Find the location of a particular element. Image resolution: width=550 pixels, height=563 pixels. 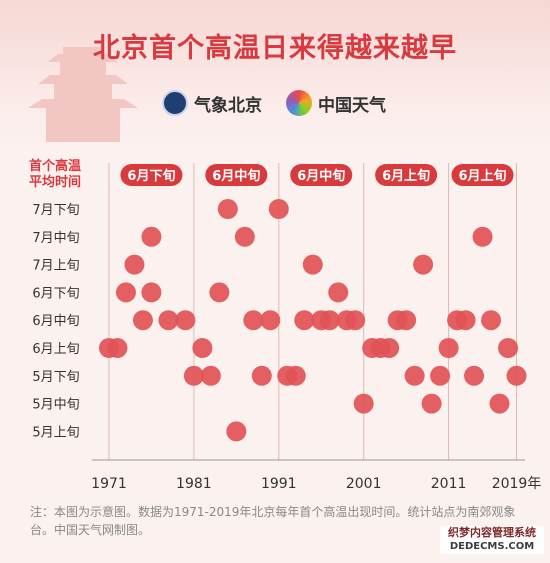

y-tick-label: 5月上旬 is located at coordinates (55, 432).